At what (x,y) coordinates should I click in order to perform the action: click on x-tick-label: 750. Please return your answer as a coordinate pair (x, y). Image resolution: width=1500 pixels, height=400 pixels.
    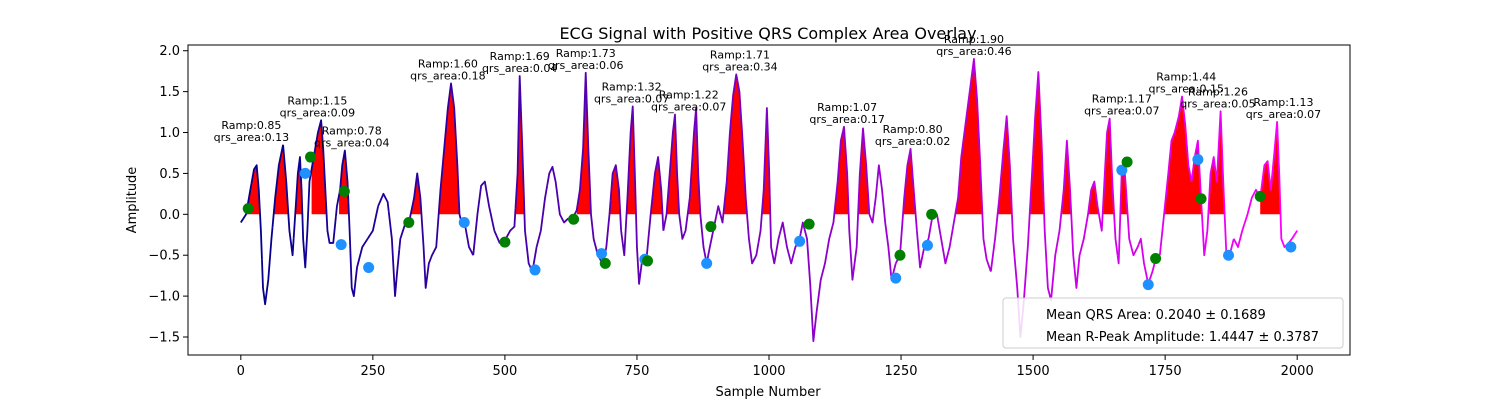
    Looking at the image, I should click on (637, 371).